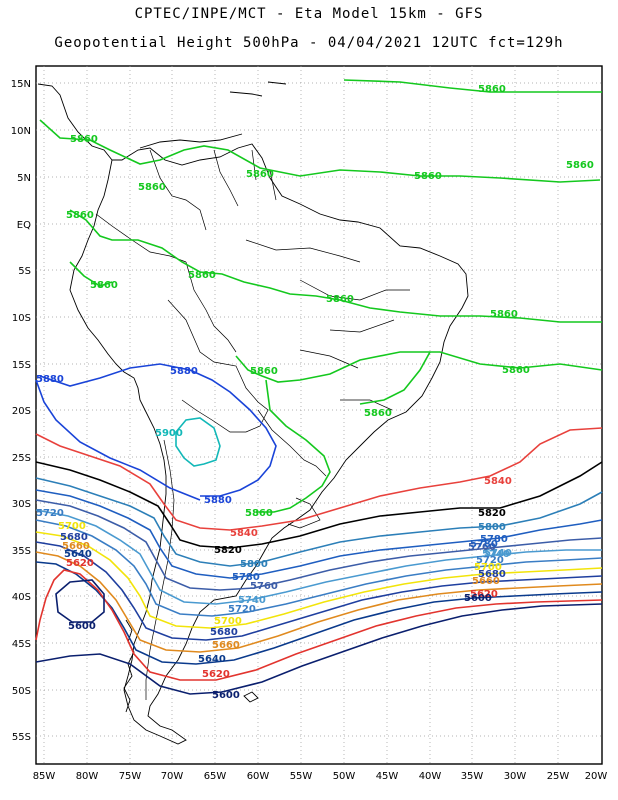 The image size is (618, 800). What do you see at coordinates (292, 443) in the screenshot?
I see `border-paraguay-argentina` at bounding box center [292, 443].